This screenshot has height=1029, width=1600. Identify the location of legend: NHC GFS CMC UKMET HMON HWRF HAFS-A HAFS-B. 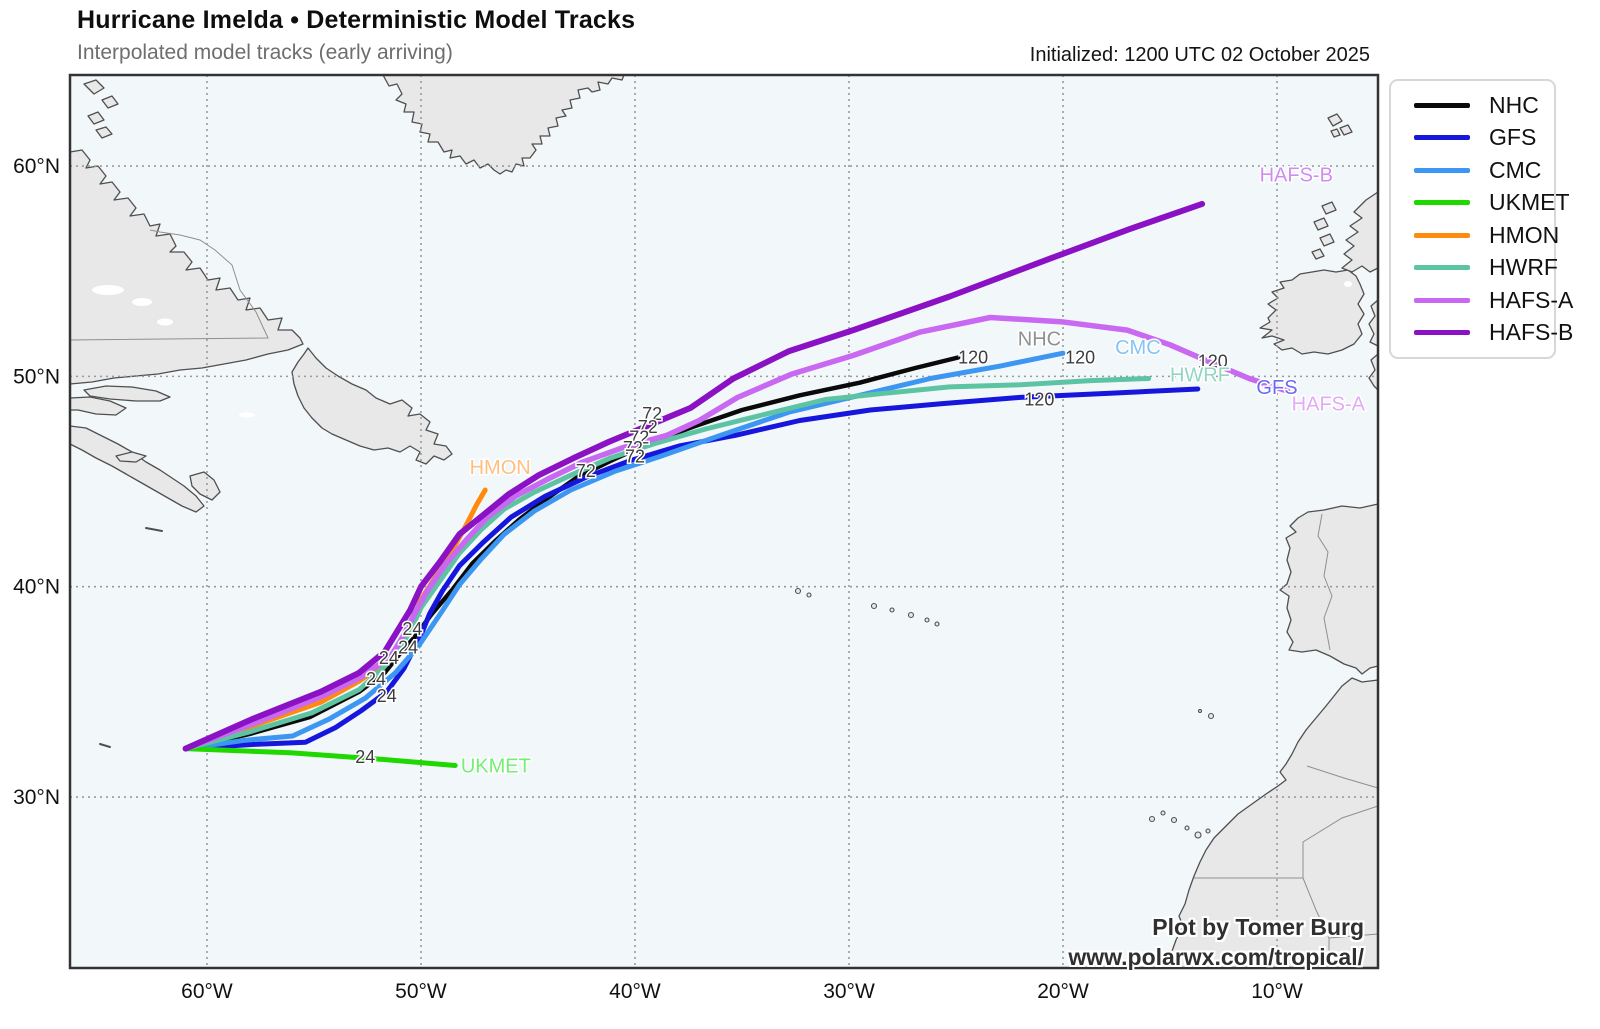
(1481, 219).